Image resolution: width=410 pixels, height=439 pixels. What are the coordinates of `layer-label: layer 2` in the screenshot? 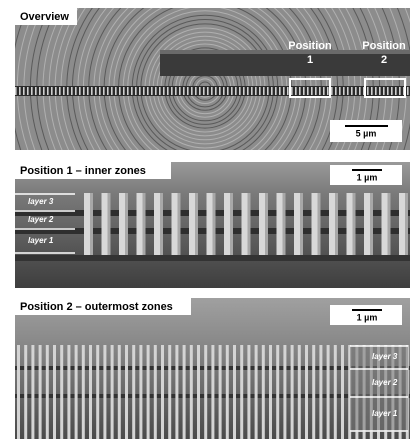 It's located at (385, 382).